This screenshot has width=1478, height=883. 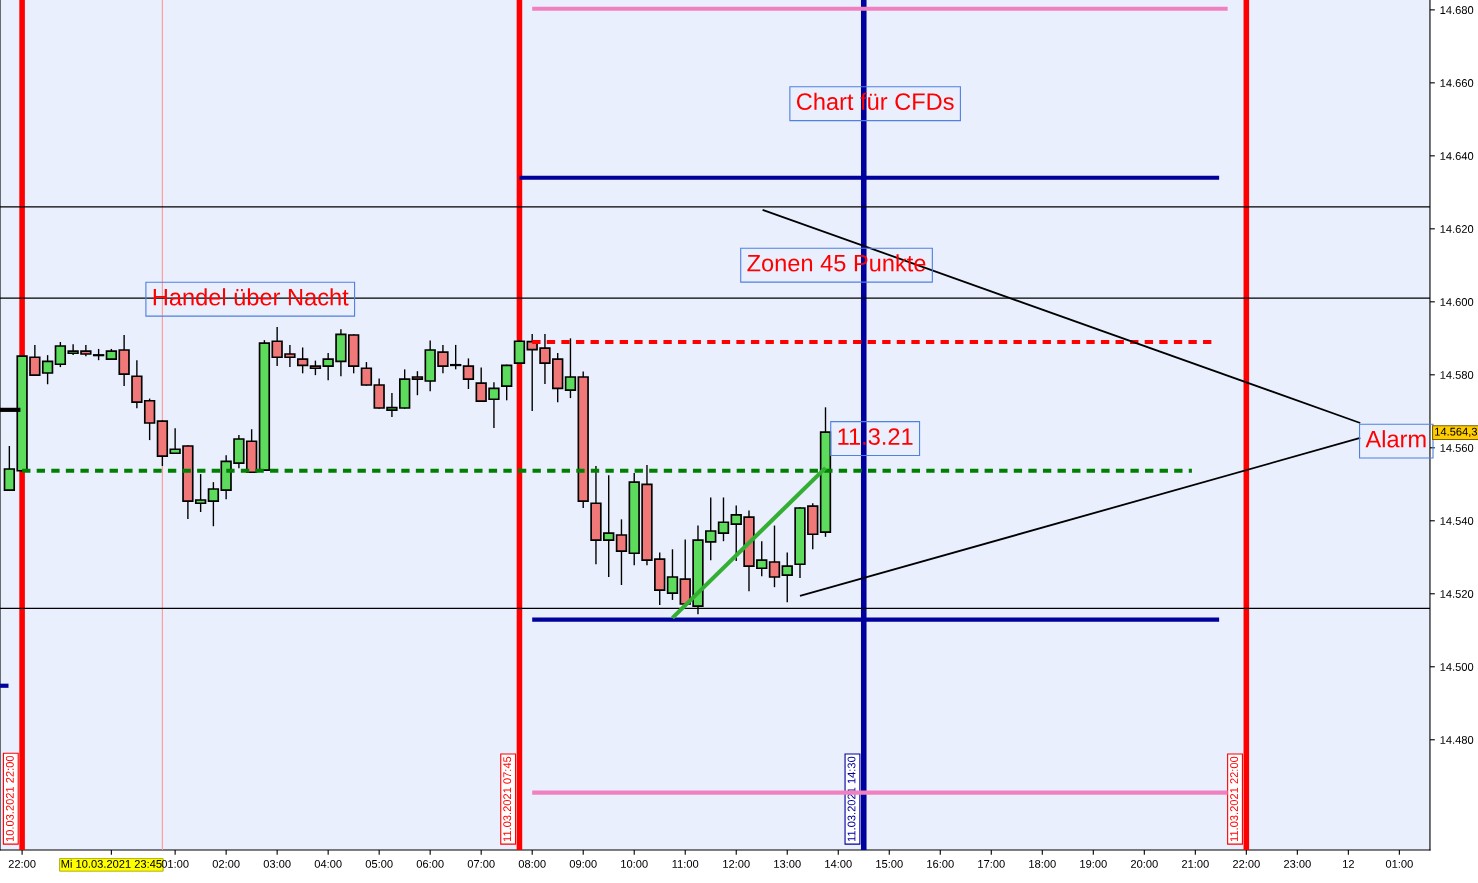 What do you see at coordinates (430, 863) in the screenshot?
I see `x-tick-label: 06:00` at bounding box center [430, 863].